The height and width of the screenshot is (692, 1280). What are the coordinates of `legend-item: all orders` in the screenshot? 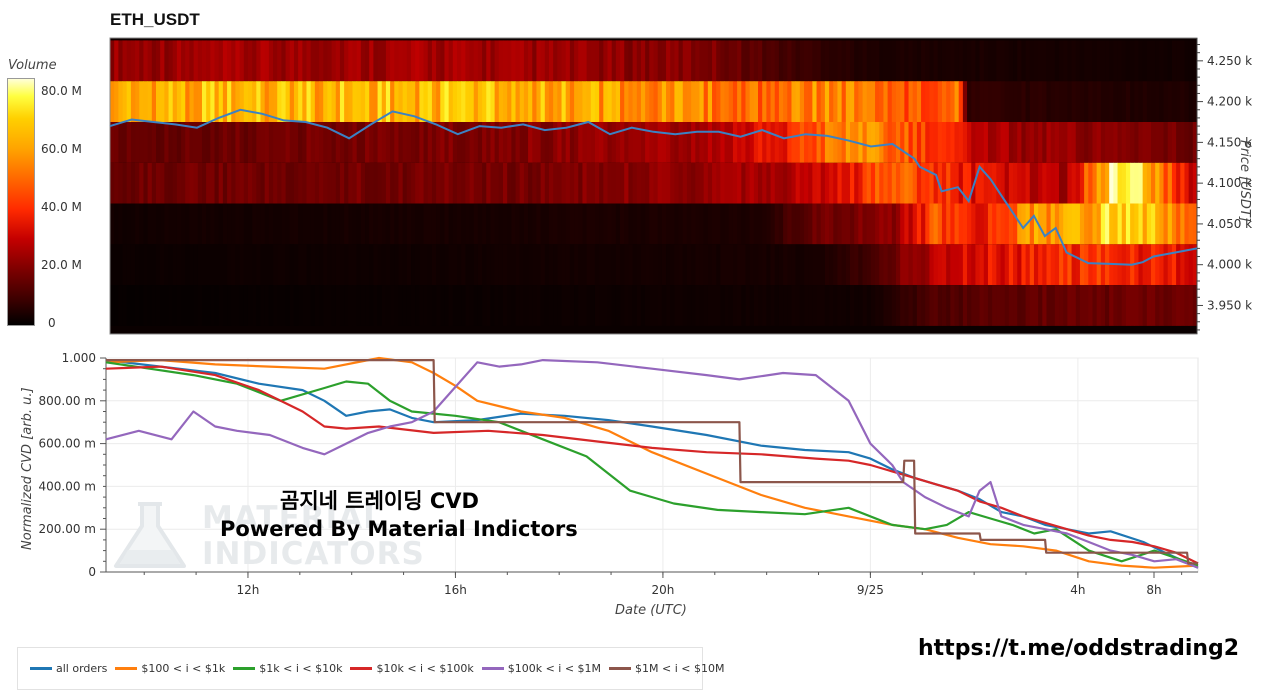 It's located at (68, 668).